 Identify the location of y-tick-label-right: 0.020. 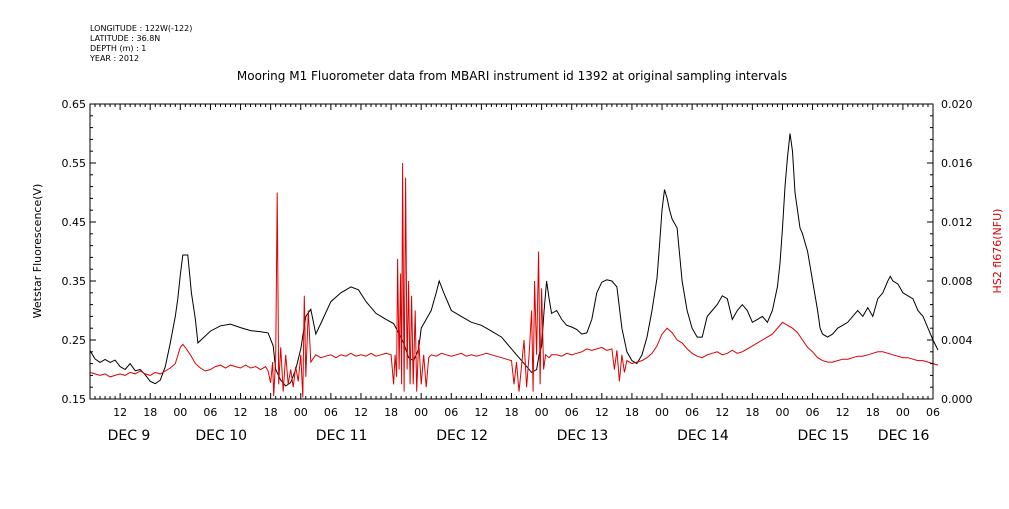
(957, 104).